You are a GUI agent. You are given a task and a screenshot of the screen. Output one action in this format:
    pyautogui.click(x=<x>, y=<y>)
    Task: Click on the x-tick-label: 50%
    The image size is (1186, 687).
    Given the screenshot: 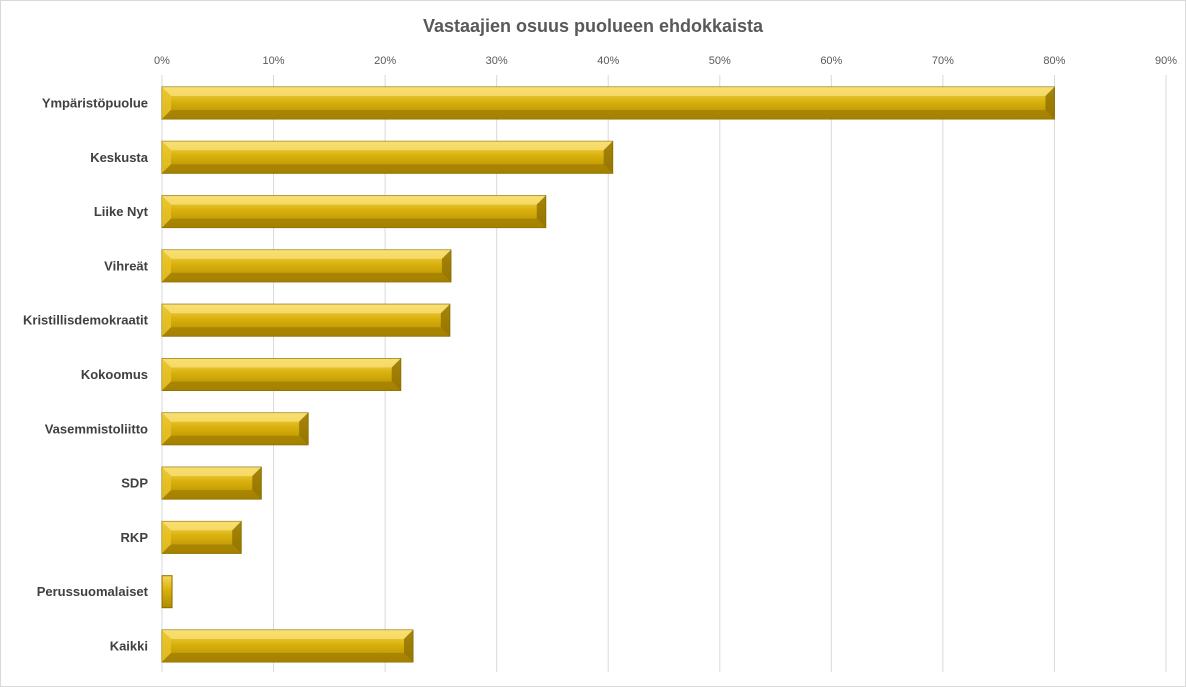 What is the action you would take?
    pyautogui.click(x=720, y=61)
    